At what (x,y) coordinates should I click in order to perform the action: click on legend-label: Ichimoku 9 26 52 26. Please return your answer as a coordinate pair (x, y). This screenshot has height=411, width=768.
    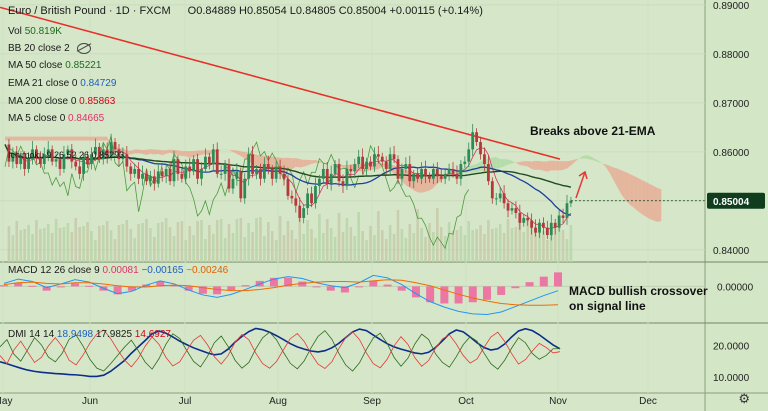
    Looking at the image, I should click on (49, 155).